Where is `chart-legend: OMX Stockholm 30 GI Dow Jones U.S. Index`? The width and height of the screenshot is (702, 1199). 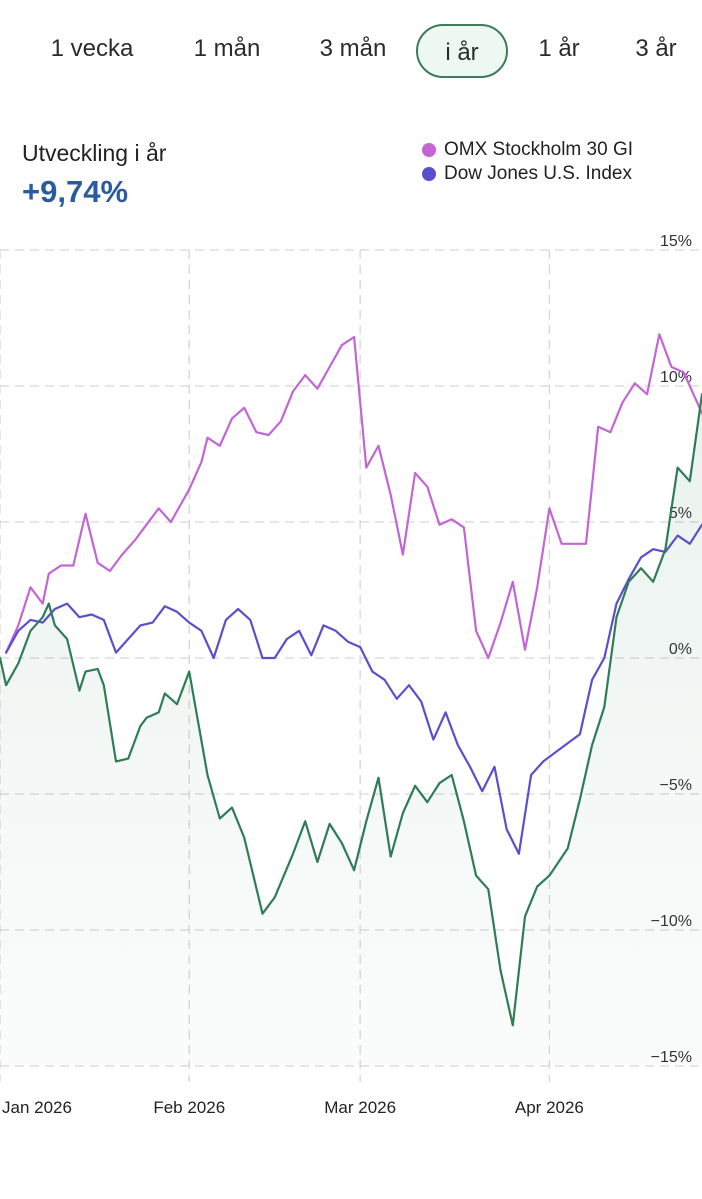
chart-legend: OMX Stockholm 30 GI Dow Jones U.S. Index is located at coordinates (527, 162).